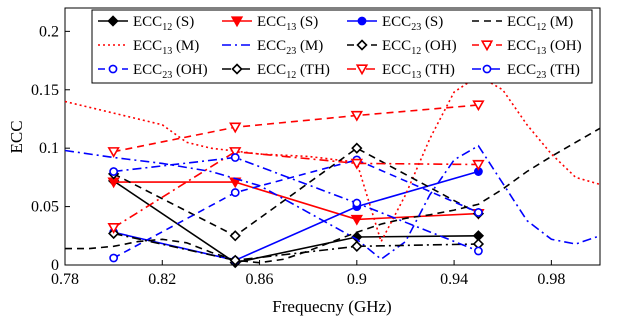 This screenshot has width=617, height=322. Describe the element at coordinates (543, 71) in the screenshot. I see `legend-label: ECC23 (TH)` at that location.